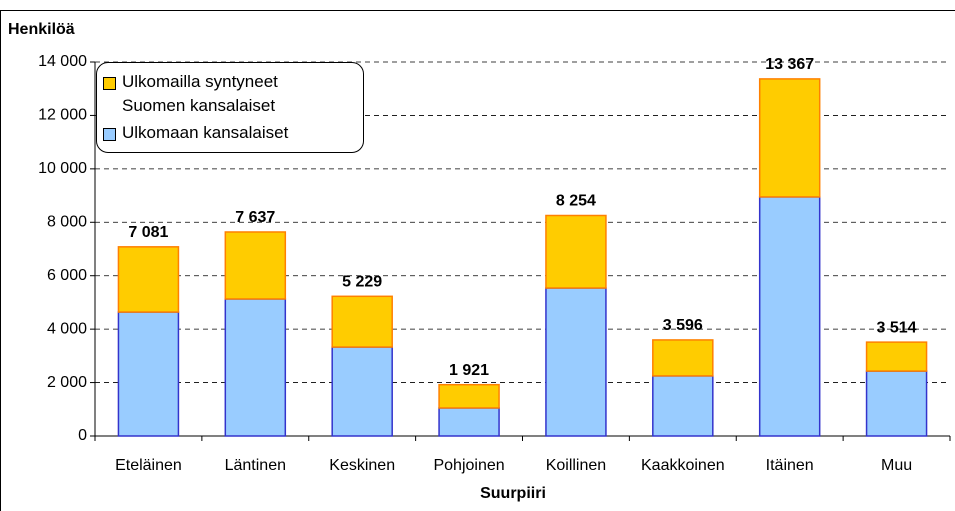  What do you see at coordinates (513, 493) in the screenshot?
I see `x-axis-label: Suurpiiri` at bounding box center [513, 493].